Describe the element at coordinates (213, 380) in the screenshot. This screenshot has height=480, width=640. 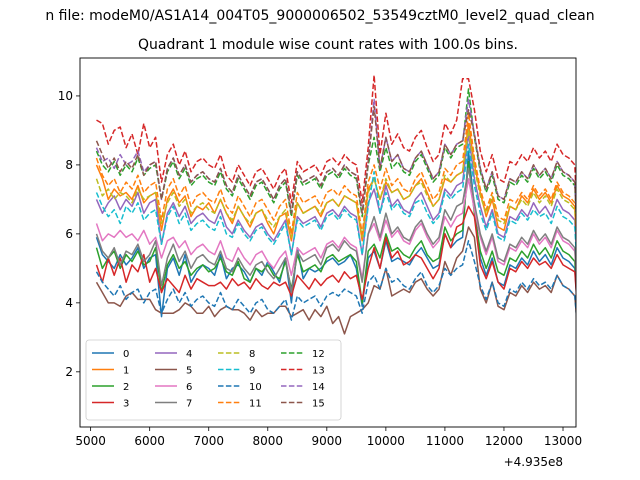
I see `legend-box` at that location.